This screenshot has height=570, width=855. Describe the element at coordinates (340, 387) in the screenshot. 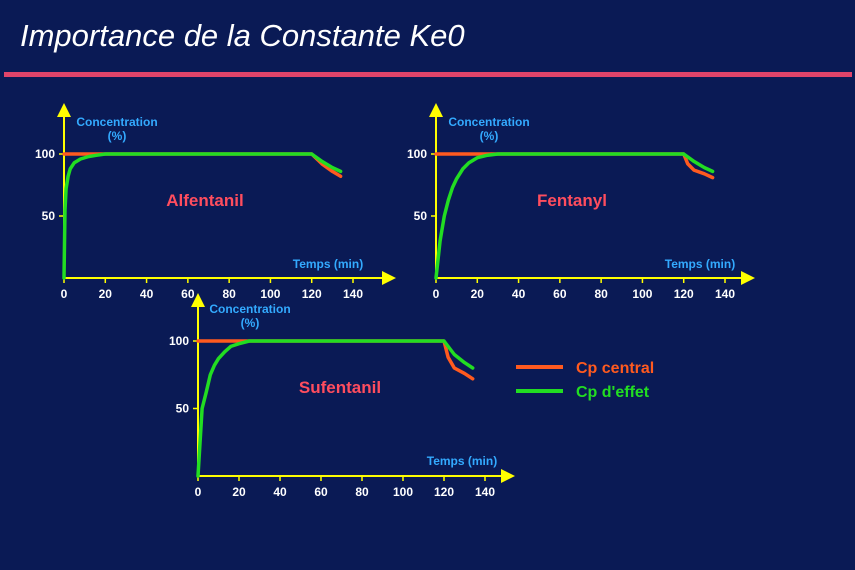

I see `drug-label: Sufentanil` at that location.